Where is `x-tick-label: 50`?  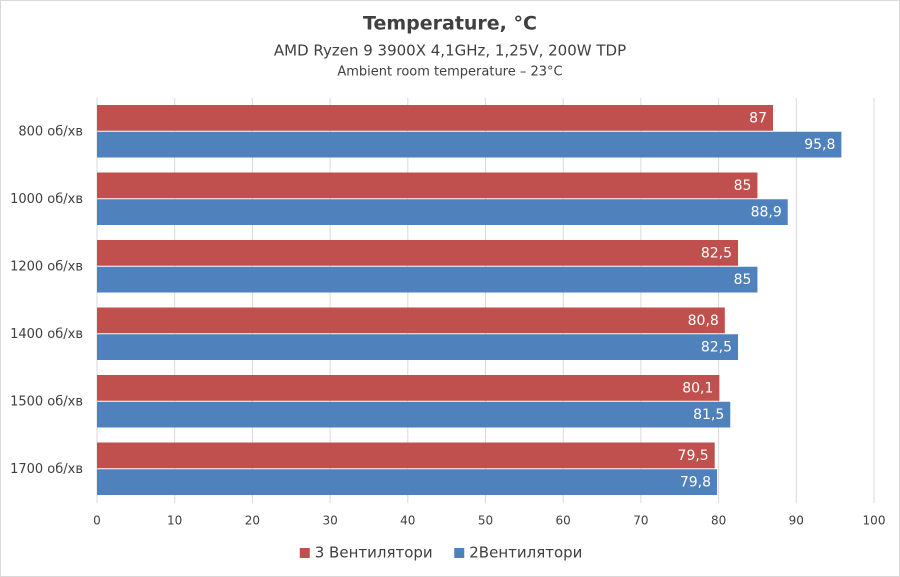
x-tick-label: 50 is located at coordinates (485, 521).